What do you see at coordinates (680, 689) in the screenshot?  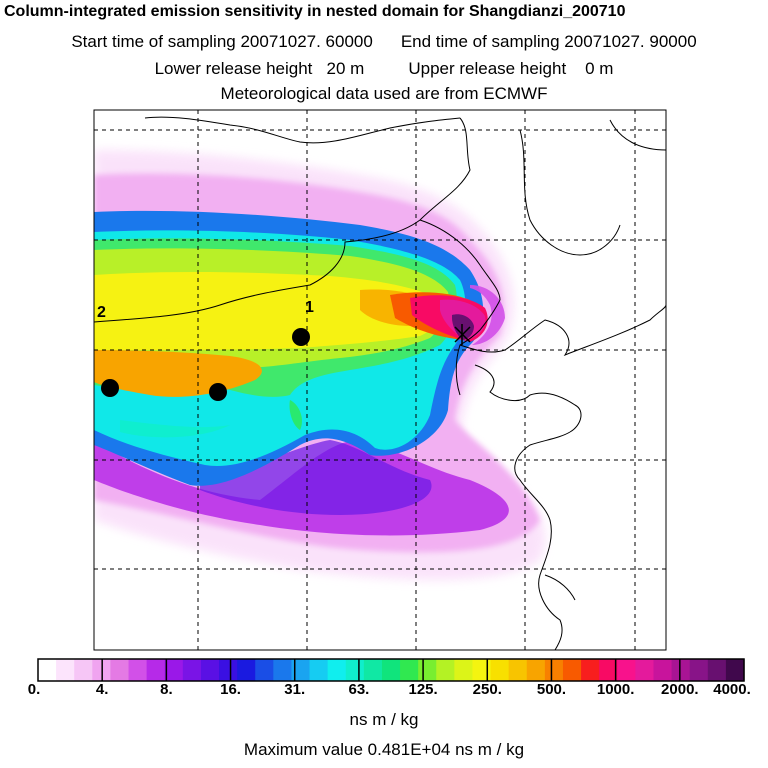 I see `colorbar-label: 2000.` at bounding box center [680, 689].